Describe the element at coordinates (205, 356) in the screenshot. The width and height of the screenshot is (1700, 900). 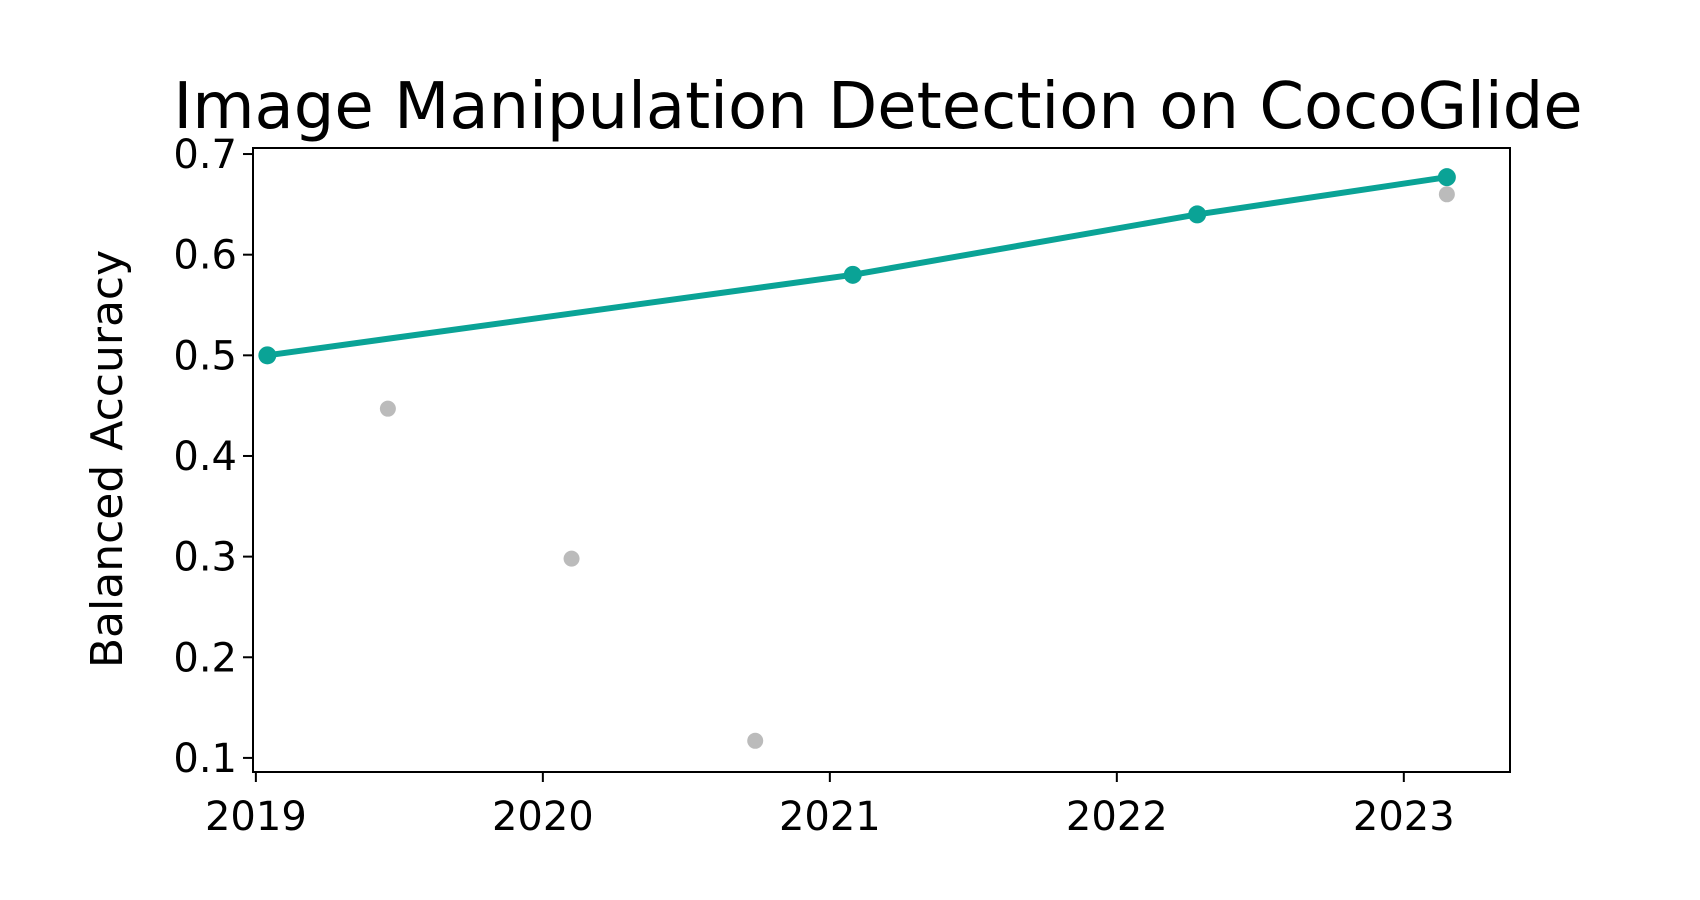
I see `y-tick-label: 0.5` at that location.